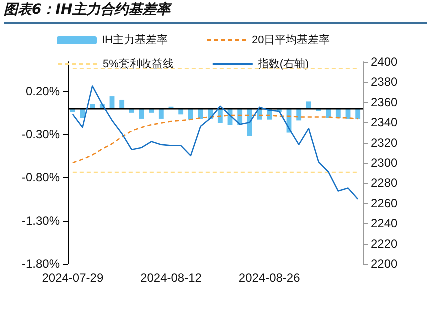  I want to click on legend-label: IH主力基差率, so click(135, 40).